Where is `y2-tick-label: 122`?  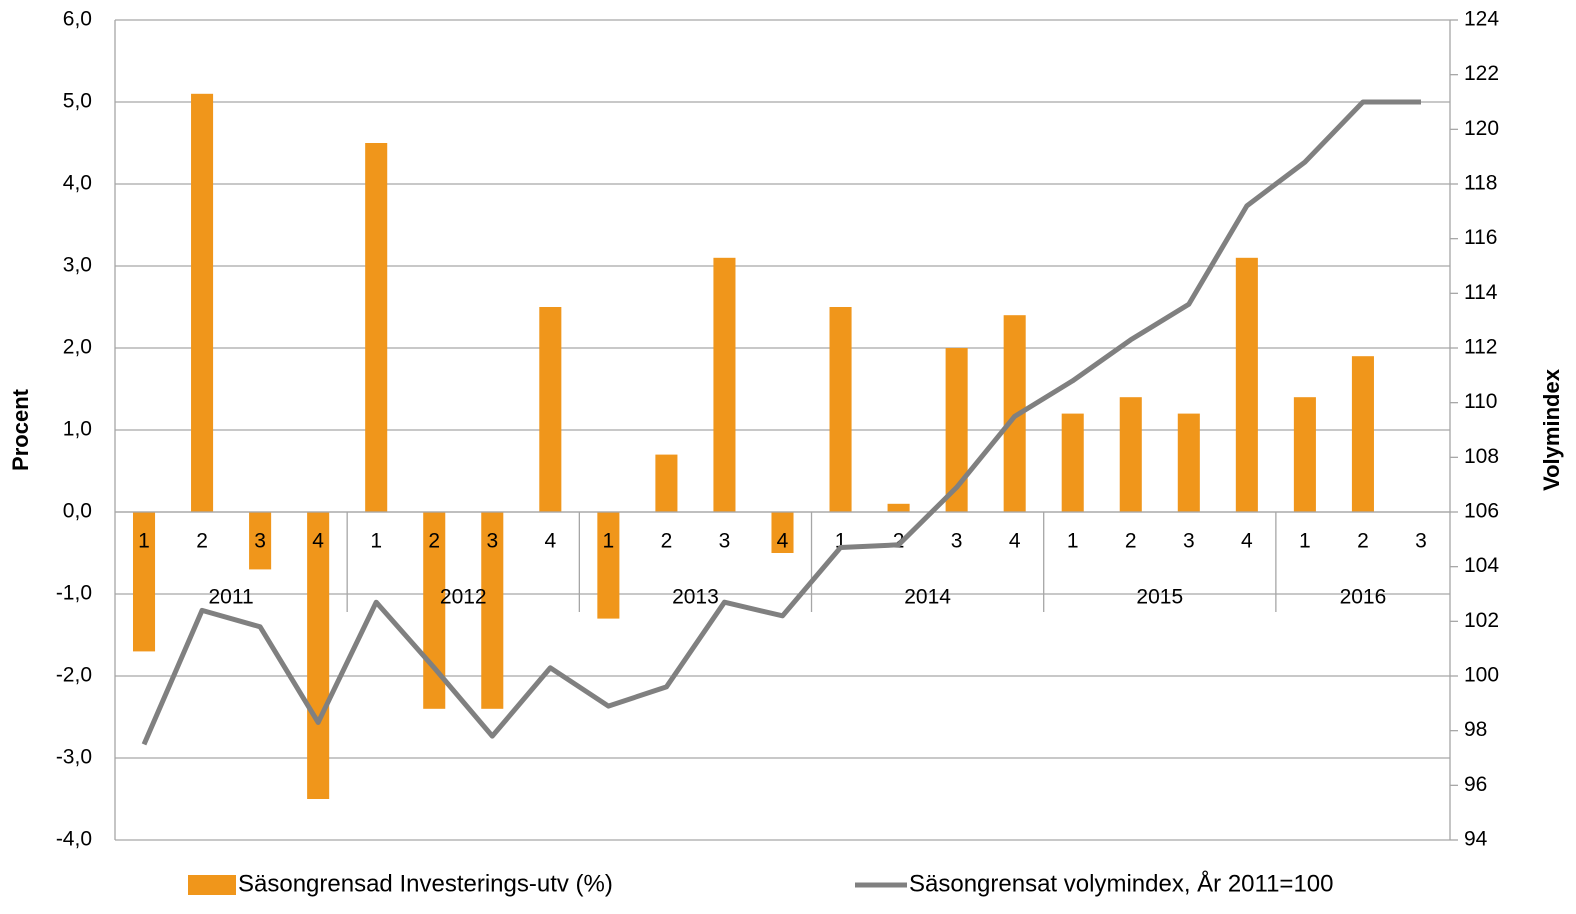 y2-tick-label: 122 is located at coordinates (1481, 73).